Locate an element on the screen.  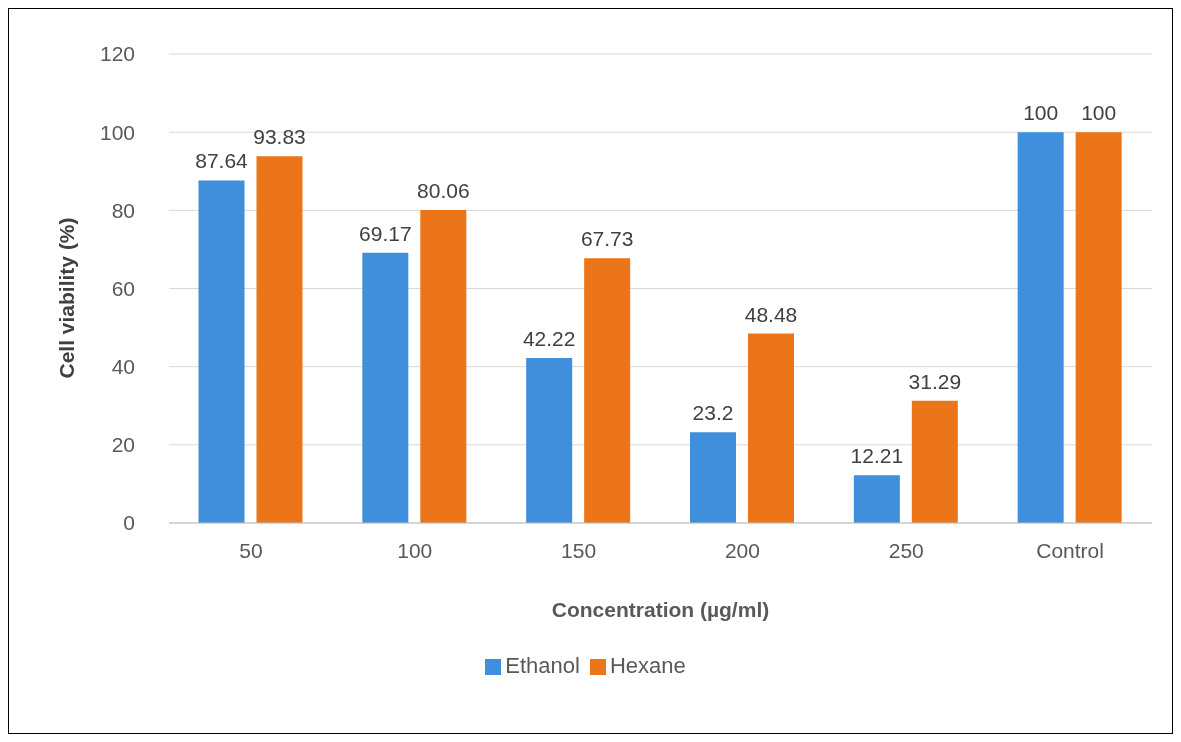
data-label: 93.83 is located at coordinates (279, 137).